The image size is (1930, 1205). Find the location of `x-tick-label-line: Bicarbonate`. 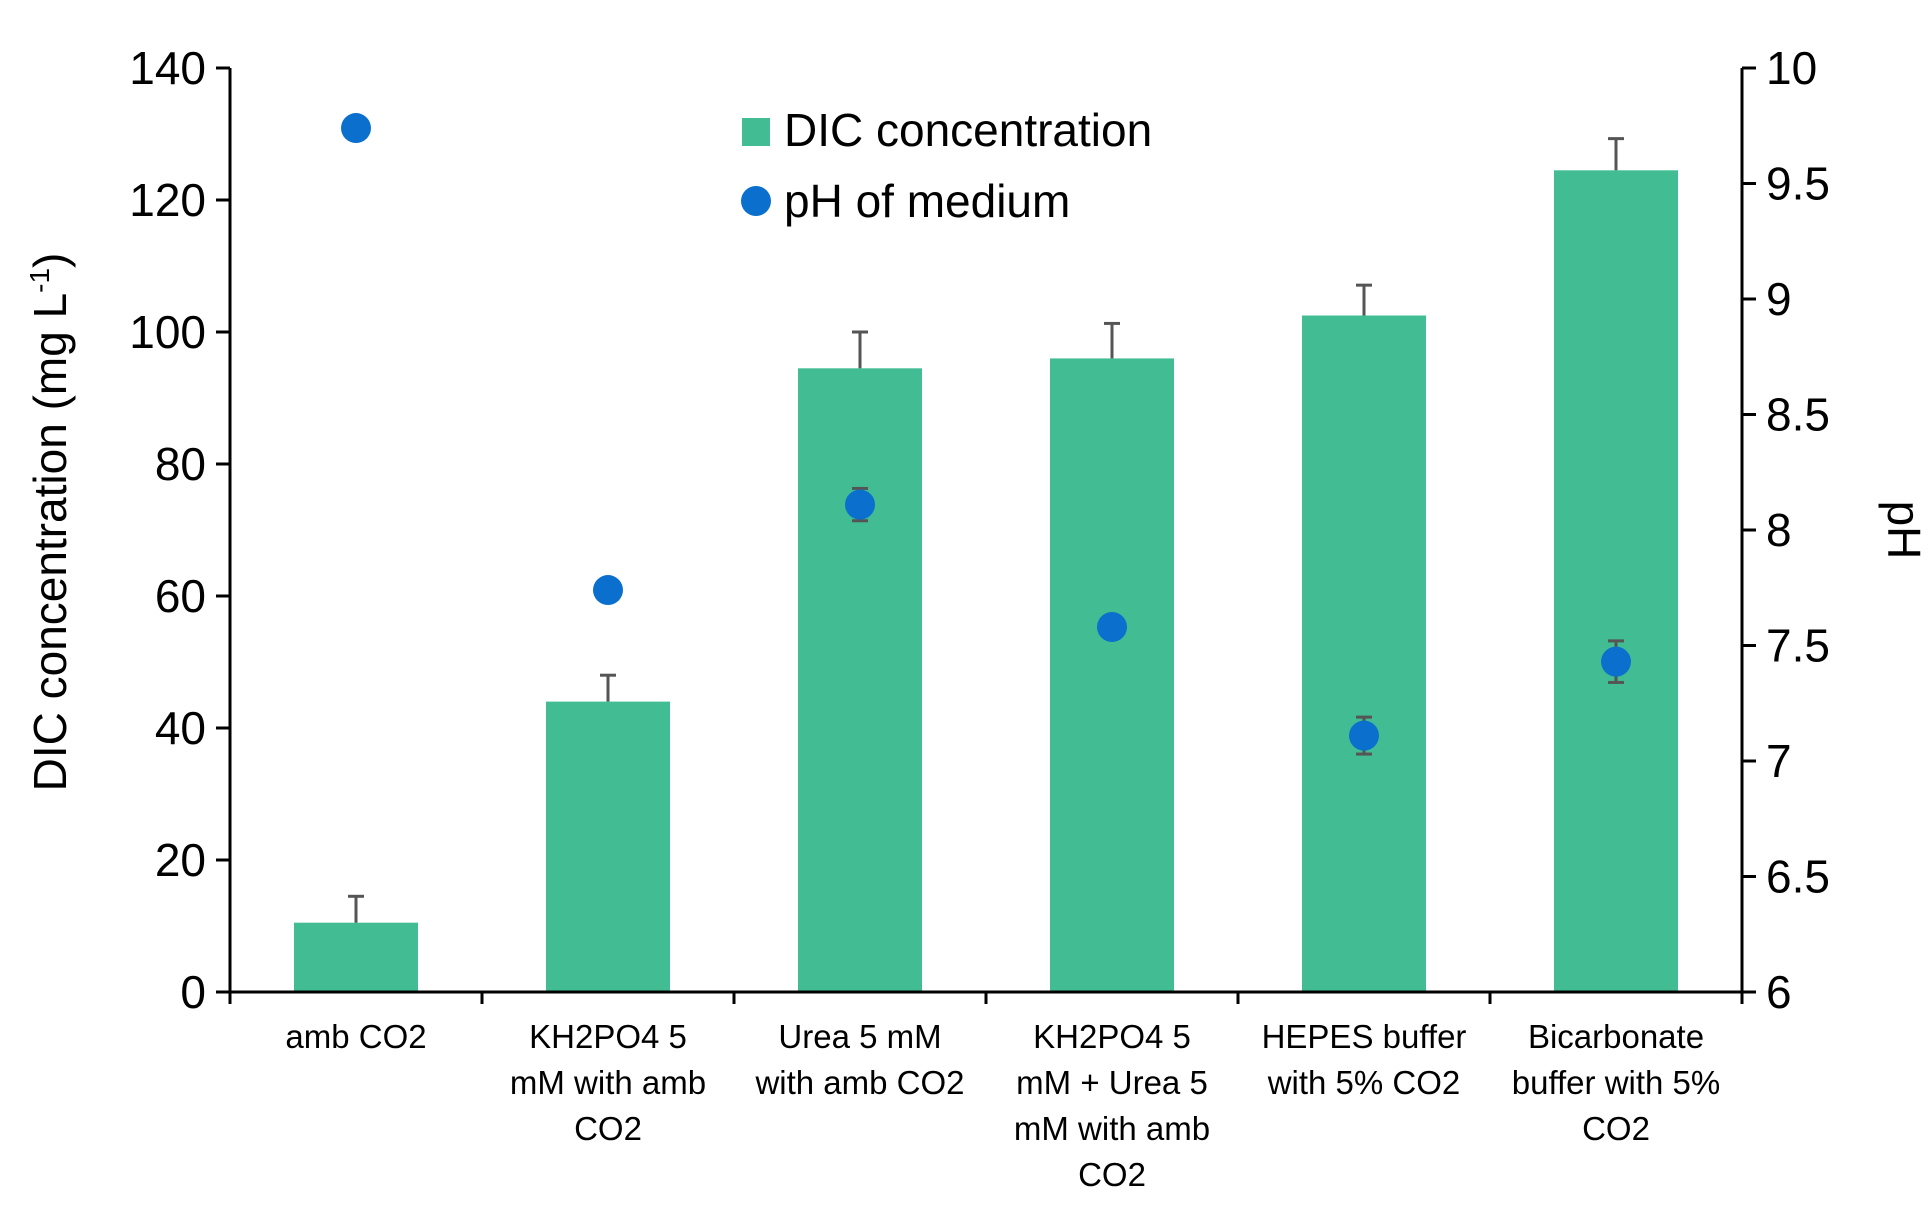

x-tick-label-line: Bicarbonate is located at coordinates (1616, 1036).